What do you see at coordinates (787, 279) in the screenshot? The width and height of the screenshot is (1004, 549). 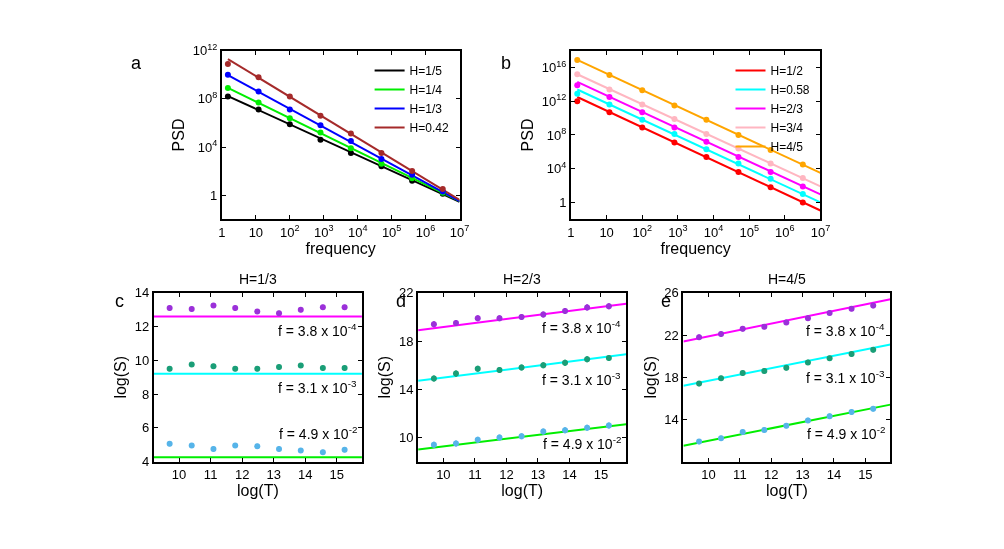 I see `chart-title: H=4/5` at bounding box center [787, 279].